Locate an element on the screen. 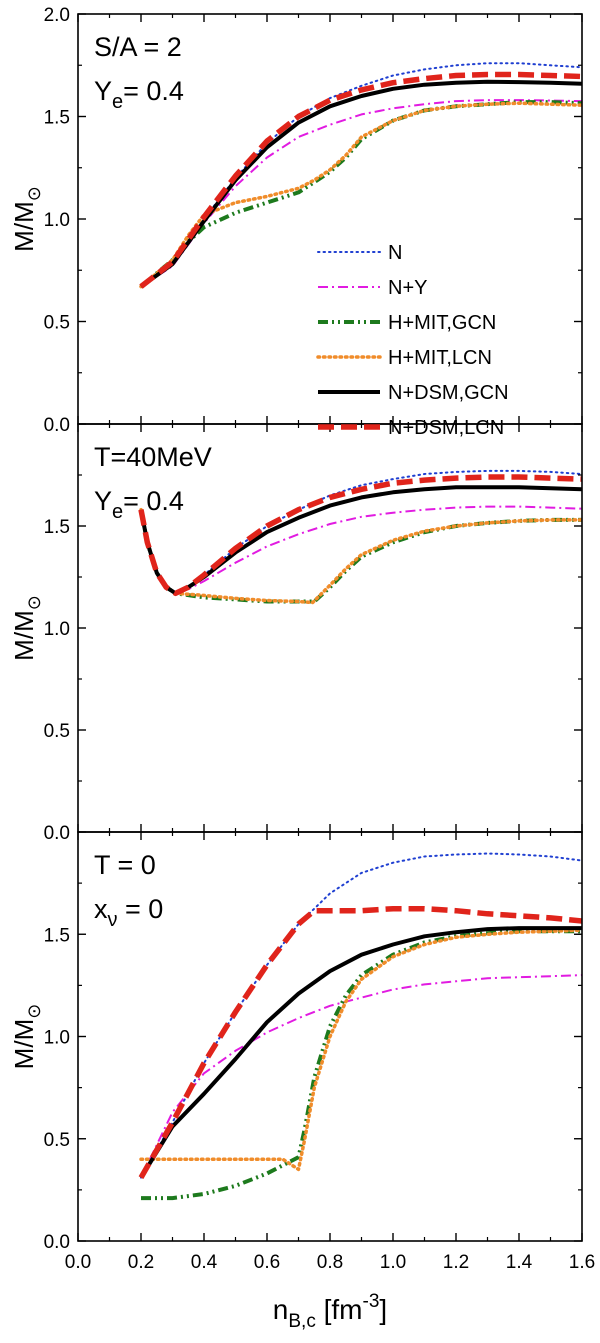 This screenshot has width=600, height=1343. legend-label-h-mit-lcn: H+MIT,LCN is located at coordinates (440, 358).